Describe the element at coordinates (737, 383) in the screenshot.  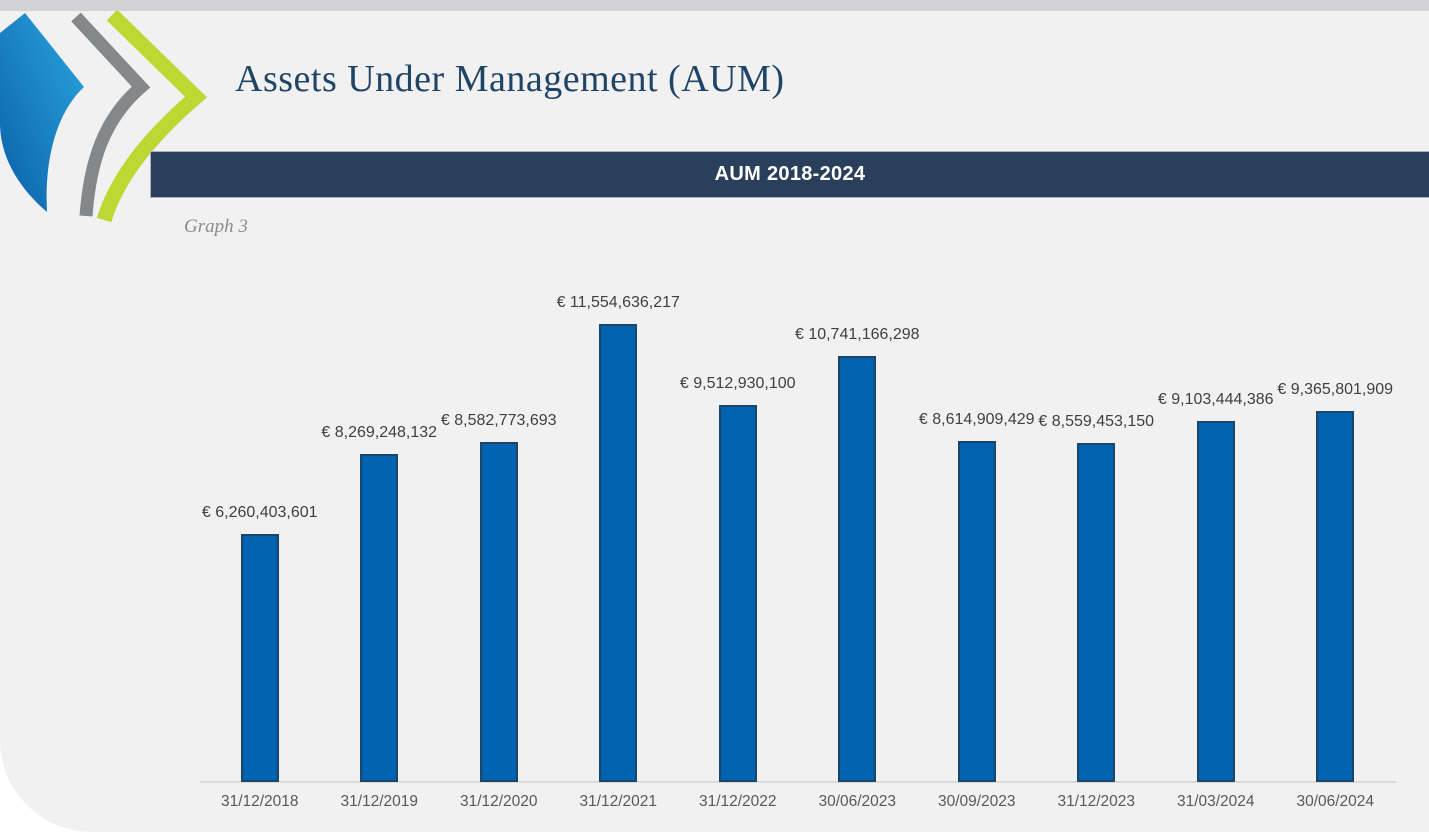
I see `bar-value-label: € 9,512,930,100` at that location.